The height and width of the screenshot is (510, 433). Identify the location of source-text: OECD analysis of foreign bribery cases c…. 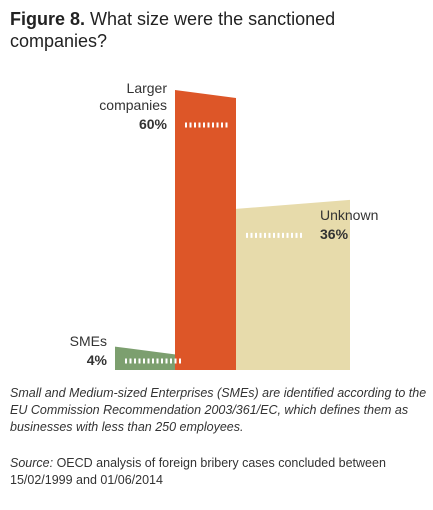
(198, 471).